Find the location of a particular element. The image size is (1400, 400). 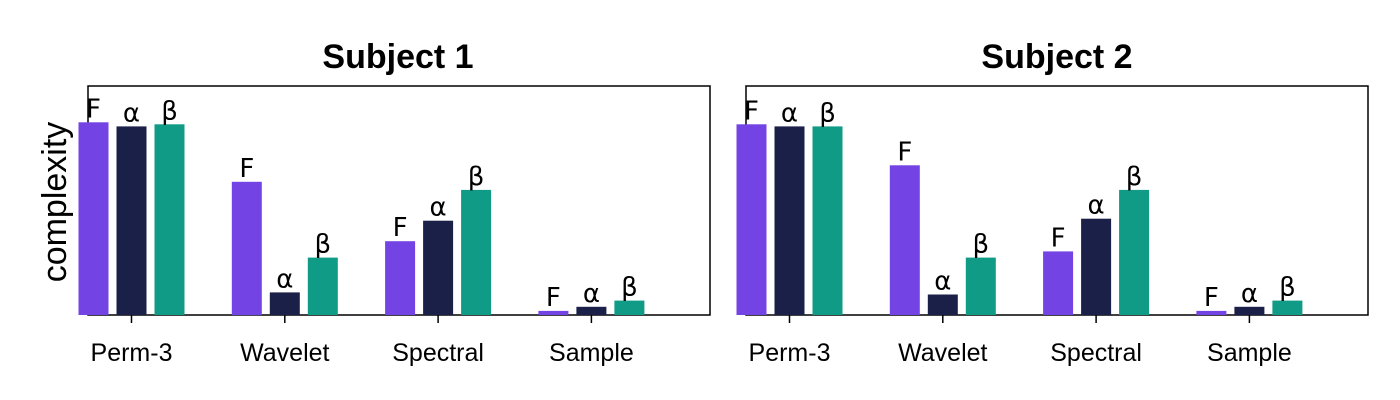

y-axis-label: complexity is located at coordinates (55, 202).